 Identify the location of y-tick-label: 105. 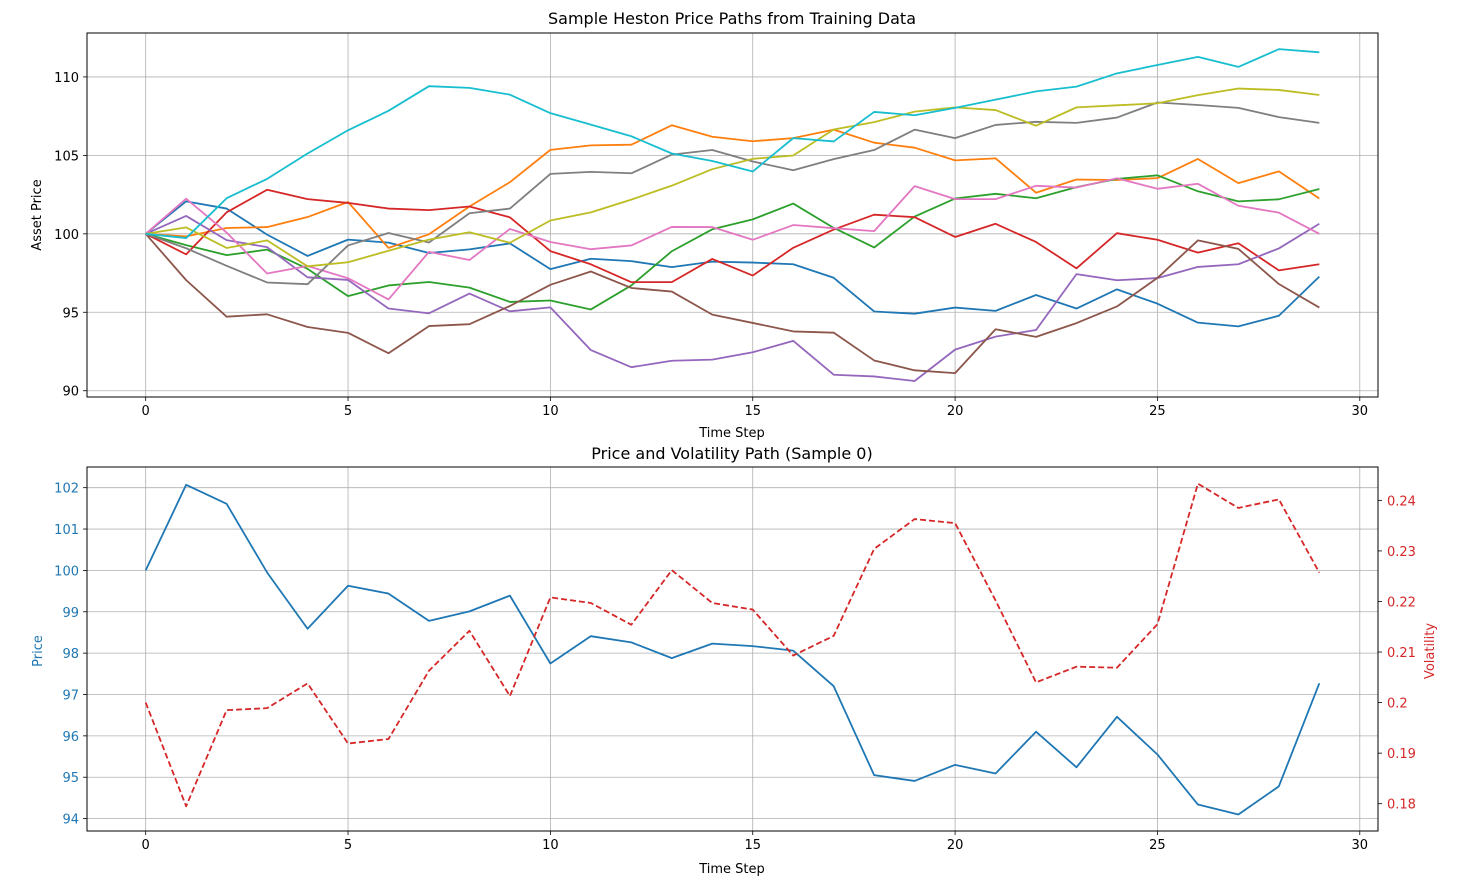
(66, 156).